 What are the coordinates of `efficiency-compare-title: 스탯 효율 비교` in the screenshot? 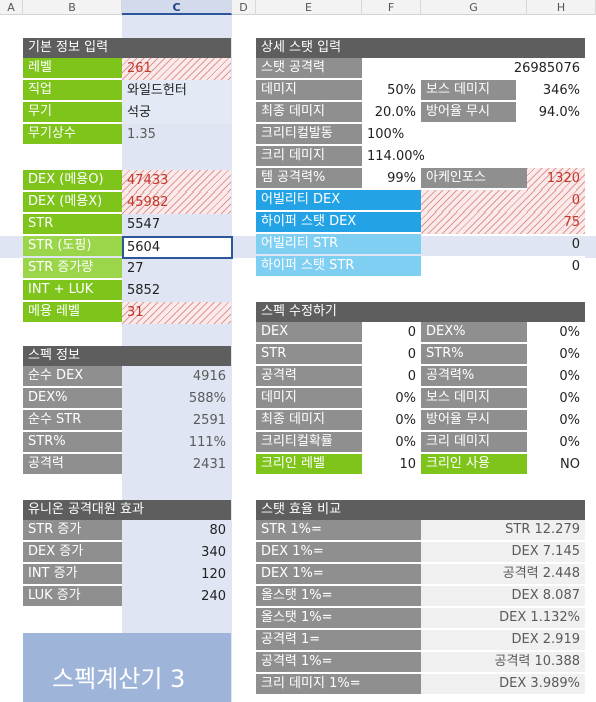 It's located at (420, 510).